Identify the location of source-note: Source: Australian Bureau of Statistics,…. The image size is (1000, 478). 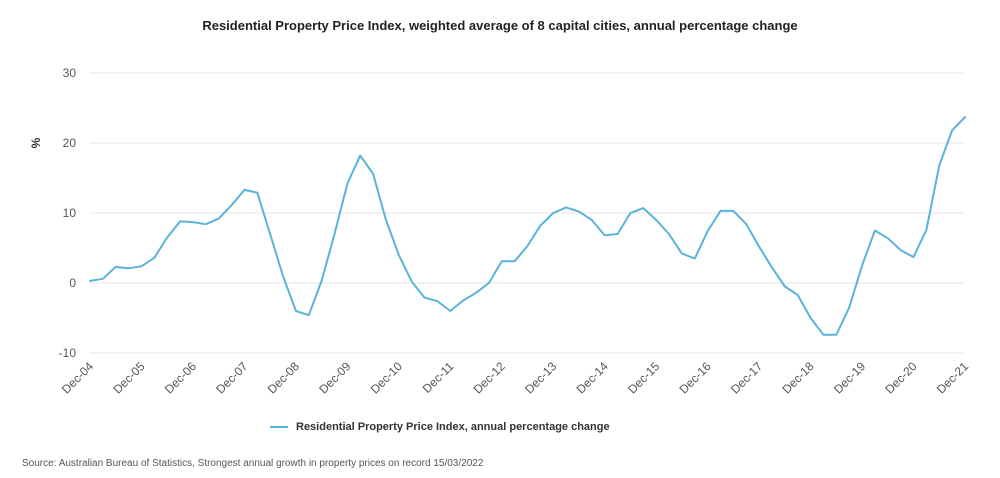
(253, 463).